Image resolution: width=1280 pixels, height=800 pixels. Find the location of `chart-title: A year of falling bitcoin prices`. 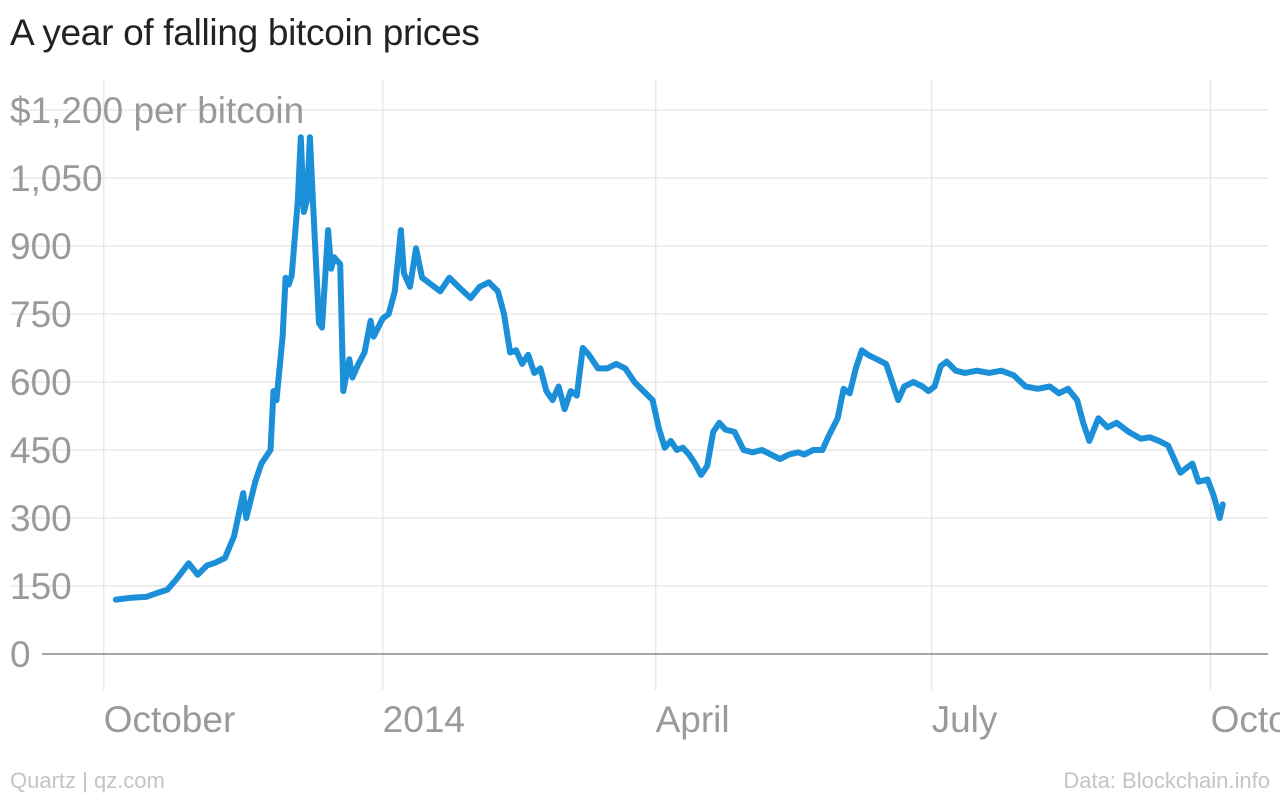

chart-title: A year of falling bitcoin prices is located at coordinates (245, 32).